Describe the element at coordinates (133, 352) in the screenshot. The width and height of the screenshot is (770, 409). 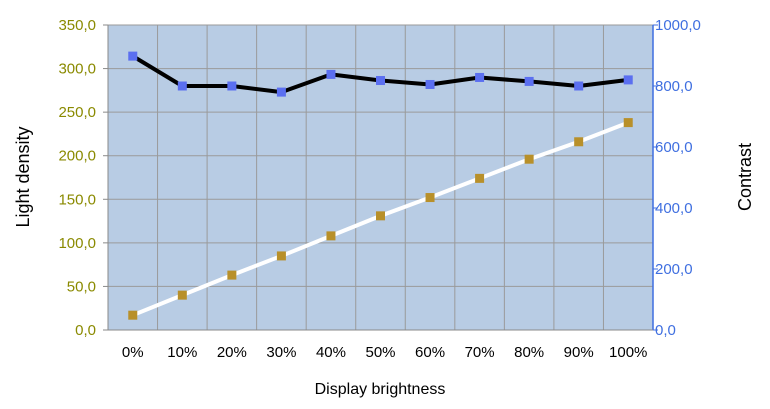
I see `x-tick-label: 0%` at that location.